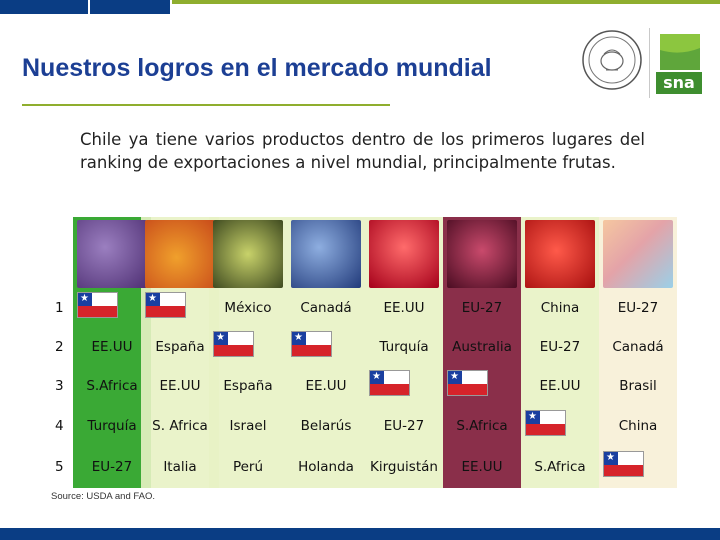  What do you see at coordinates (257, 68) in the screenshot?
I see `slide-title: Nuestros logros en el mercado mundial` at bounding box center [257, 68].